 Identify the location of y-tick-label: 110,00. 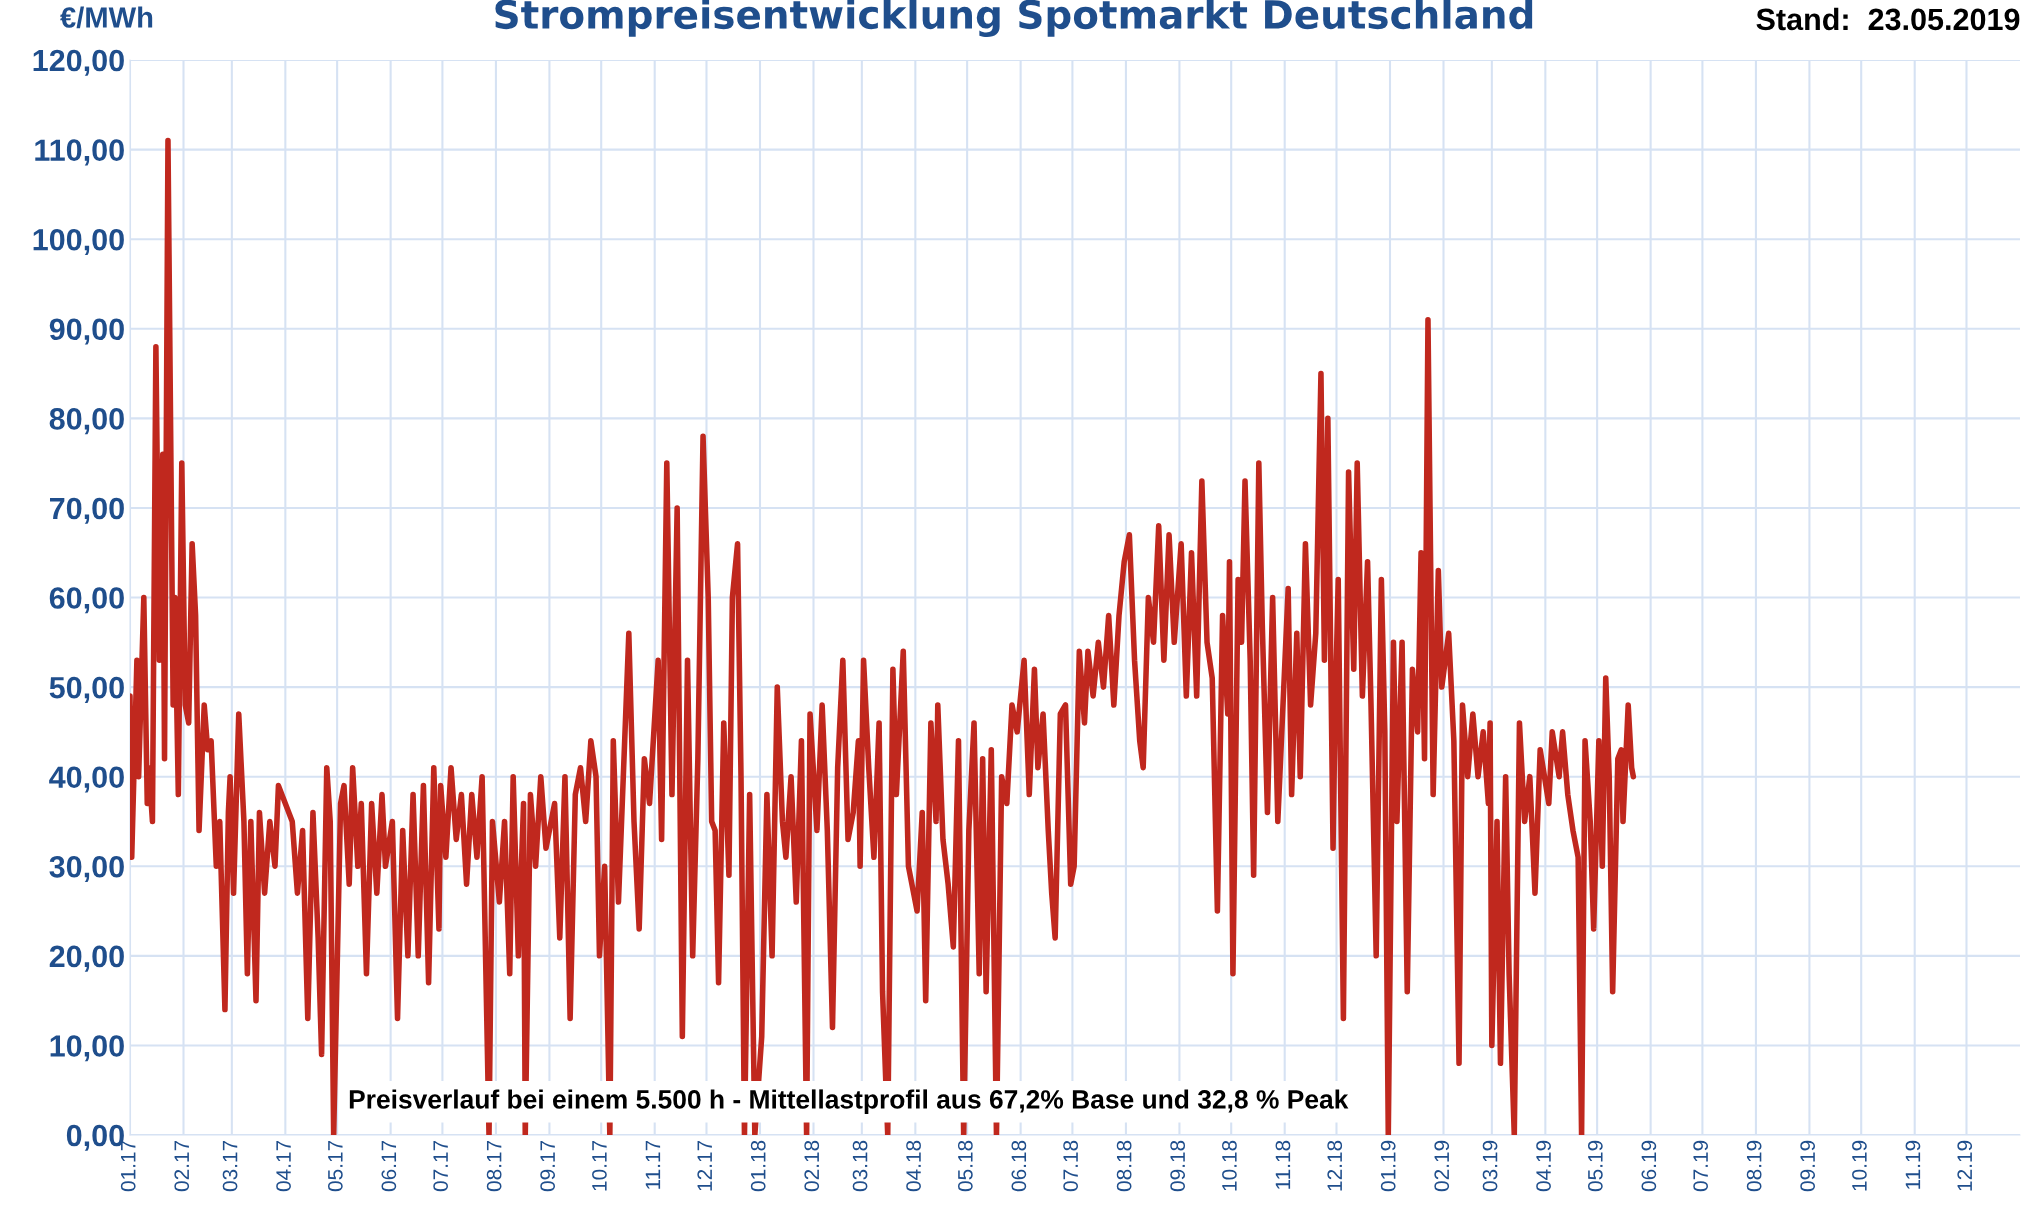
(79, 152).